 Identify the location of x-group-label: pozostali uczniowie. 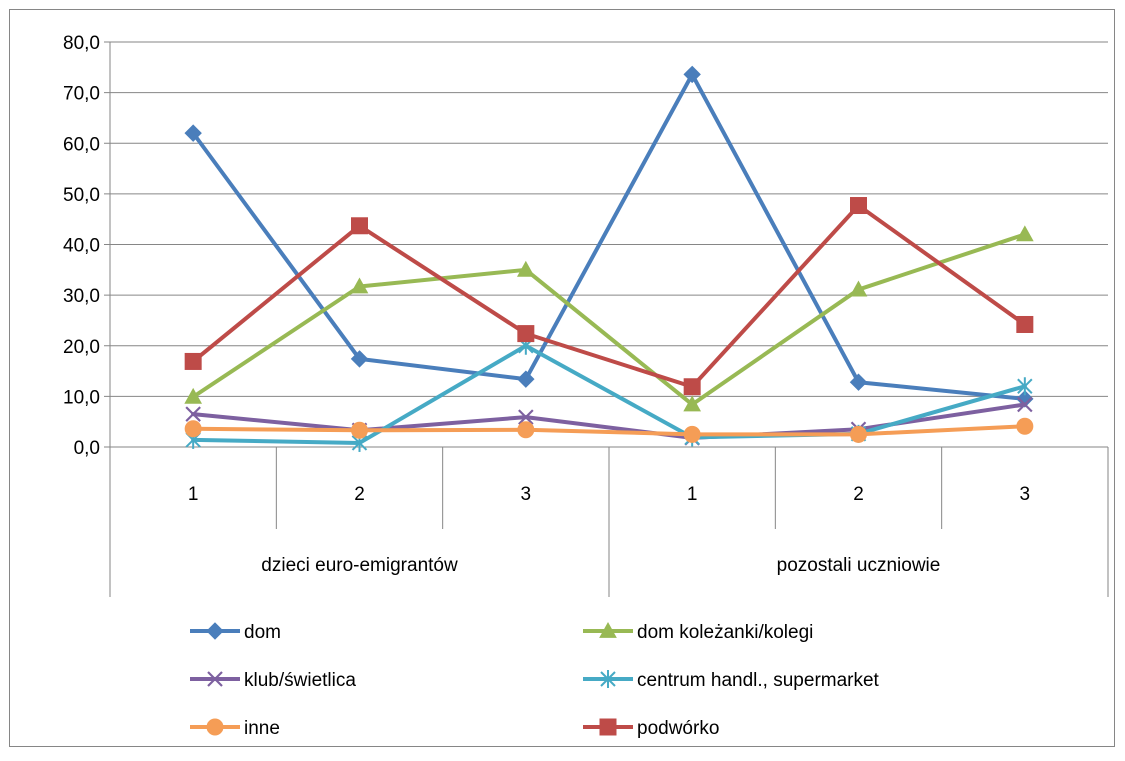
(859, 565).